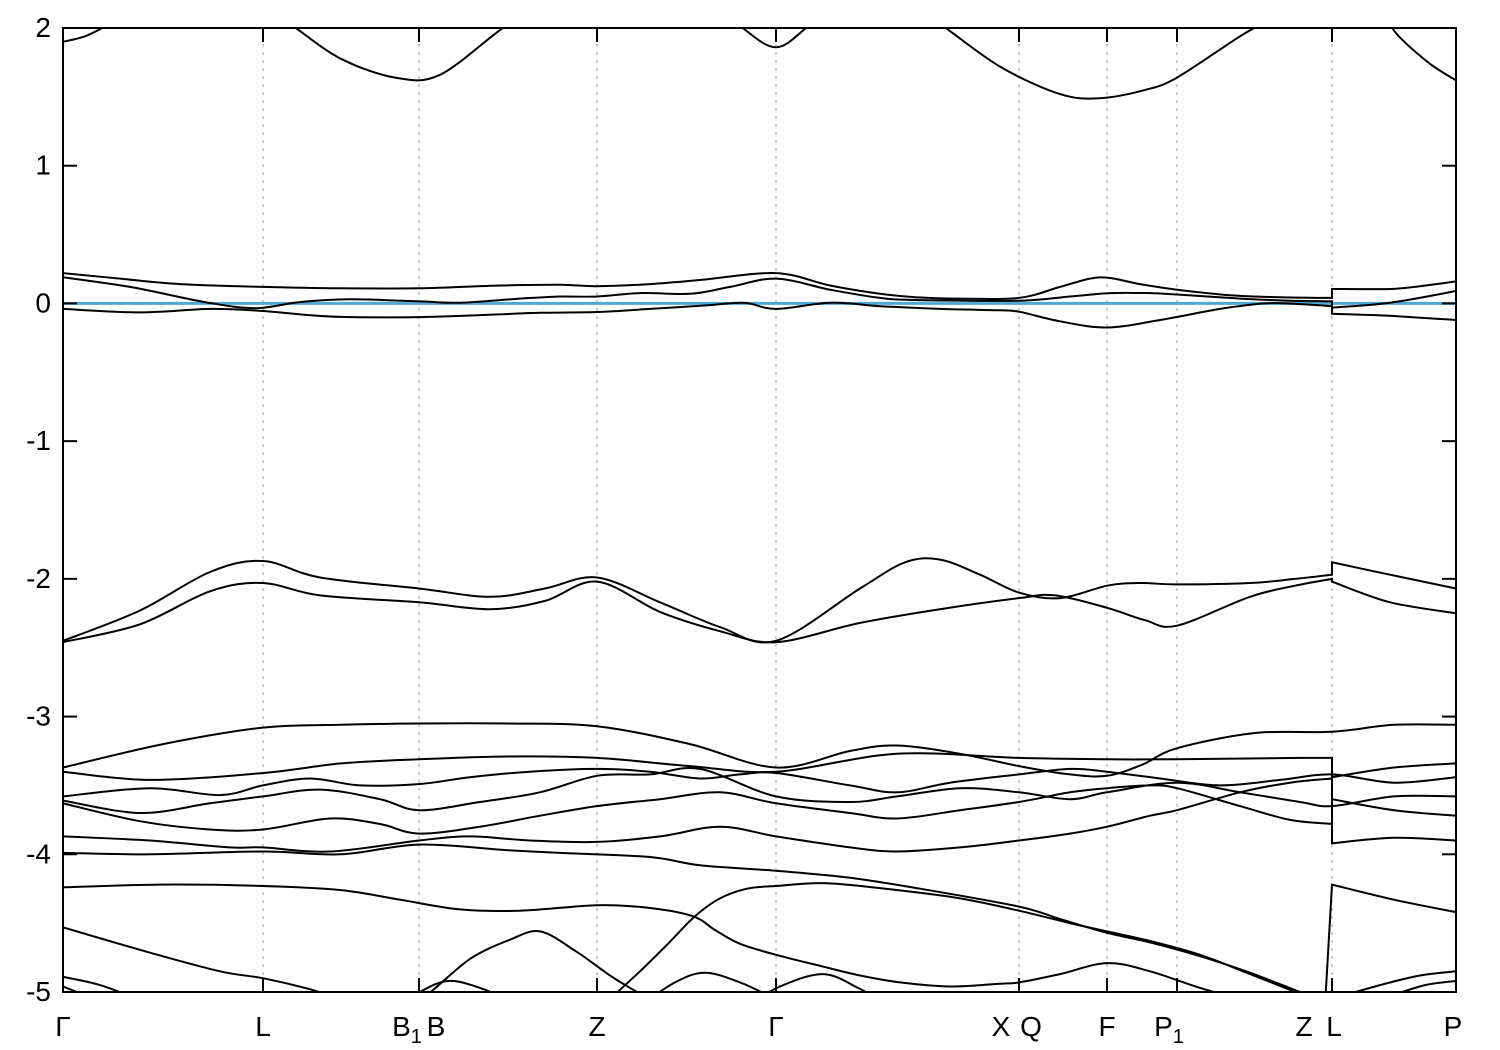 The height and width of the screenshot is (1050, 1500). Describe the element at coordinates (38, 440) in the screenshot. I see `y-tick-label: -1` at that location.